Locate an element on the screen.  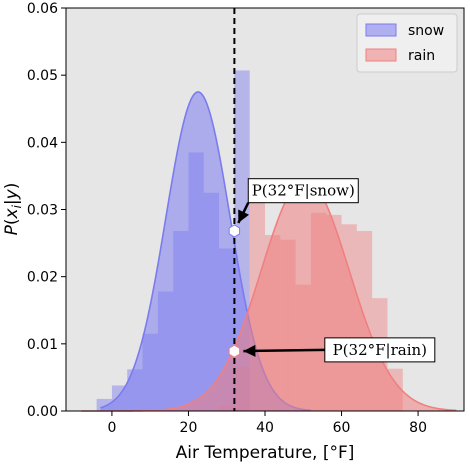
y-tick-label-1: 0.01 is located at coordinates (42, 345).